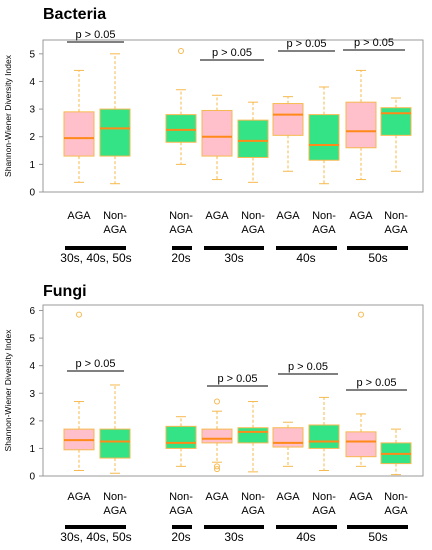  I want to click on panel-title: Bacteria, so click(74, 14).